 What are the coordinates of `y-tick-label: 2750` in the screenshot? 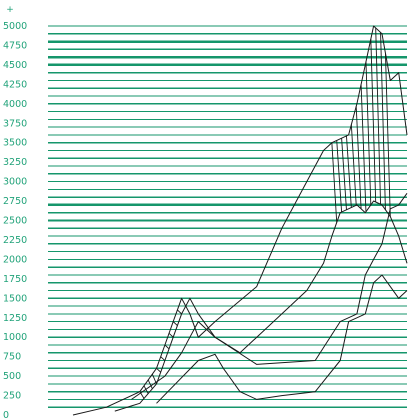 It's located at (15, 201).